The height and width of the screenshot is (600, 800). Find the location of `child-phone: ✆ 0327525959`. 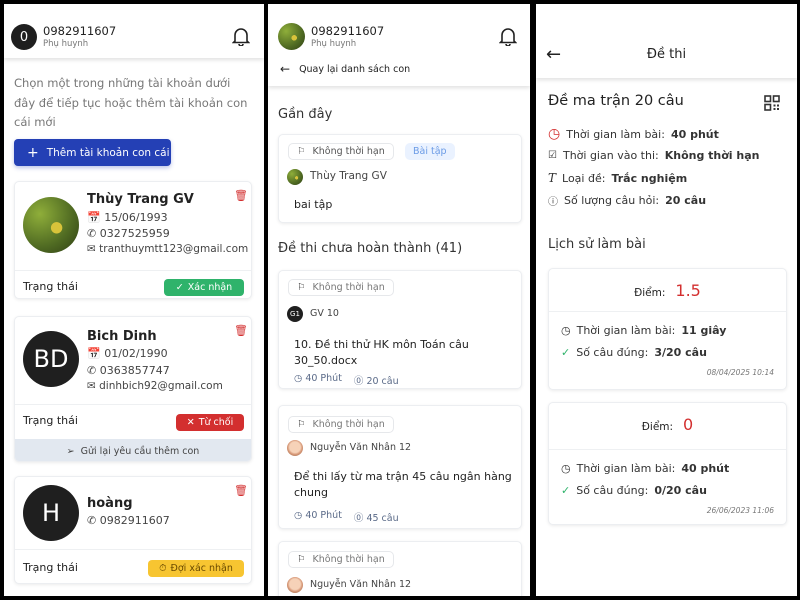

child-phone: ✆ 0327525959 is located at coordinates (128, 233).